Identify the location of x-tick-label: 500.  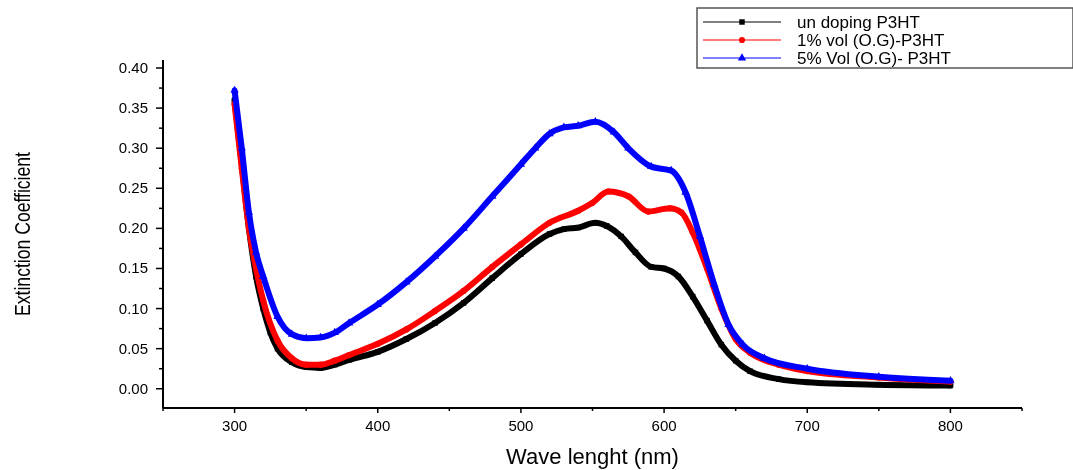
(521, 425).